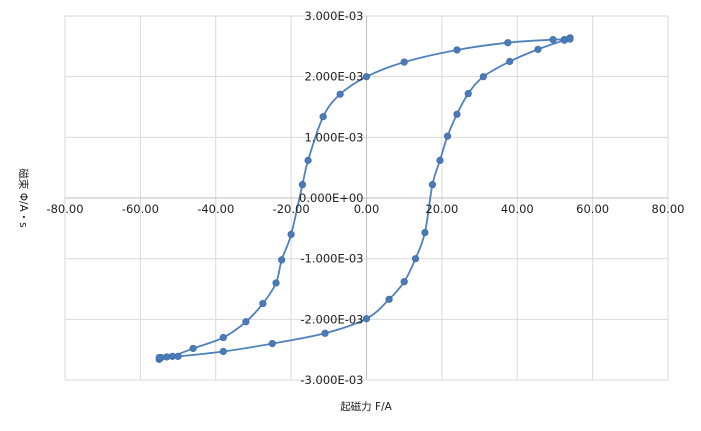 The image size is (701, 431). I want to click on x-tick-label: 40.00, so click(517, 209).